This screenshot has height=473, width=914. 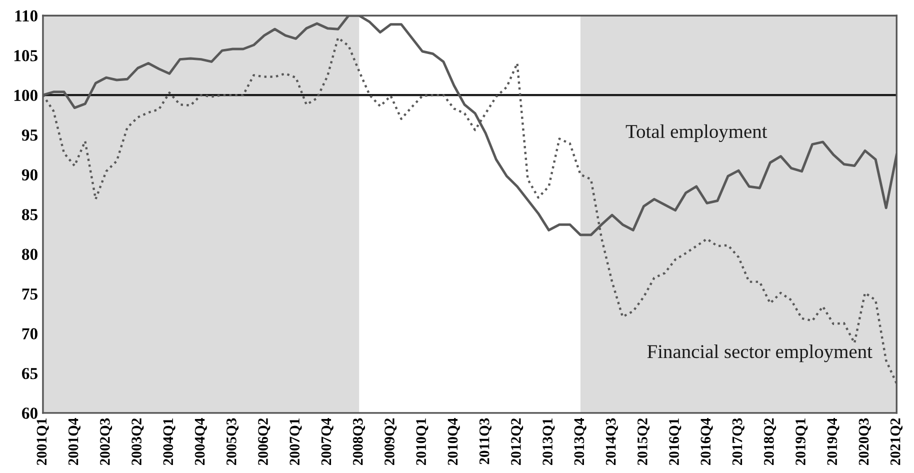 I want to click on x-tick-label: 2001Q1, so click(x=42, y=441).